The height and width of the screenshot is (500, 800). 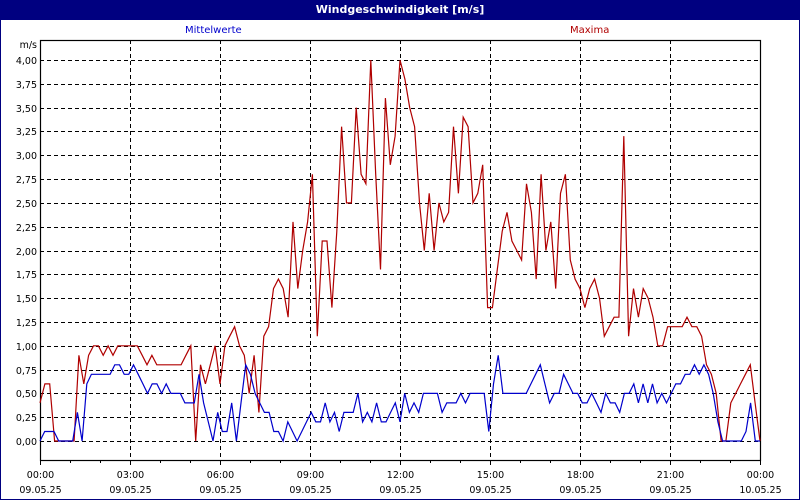 I want to click on y-axis-unit: m/s, so click(x=28, y=45).